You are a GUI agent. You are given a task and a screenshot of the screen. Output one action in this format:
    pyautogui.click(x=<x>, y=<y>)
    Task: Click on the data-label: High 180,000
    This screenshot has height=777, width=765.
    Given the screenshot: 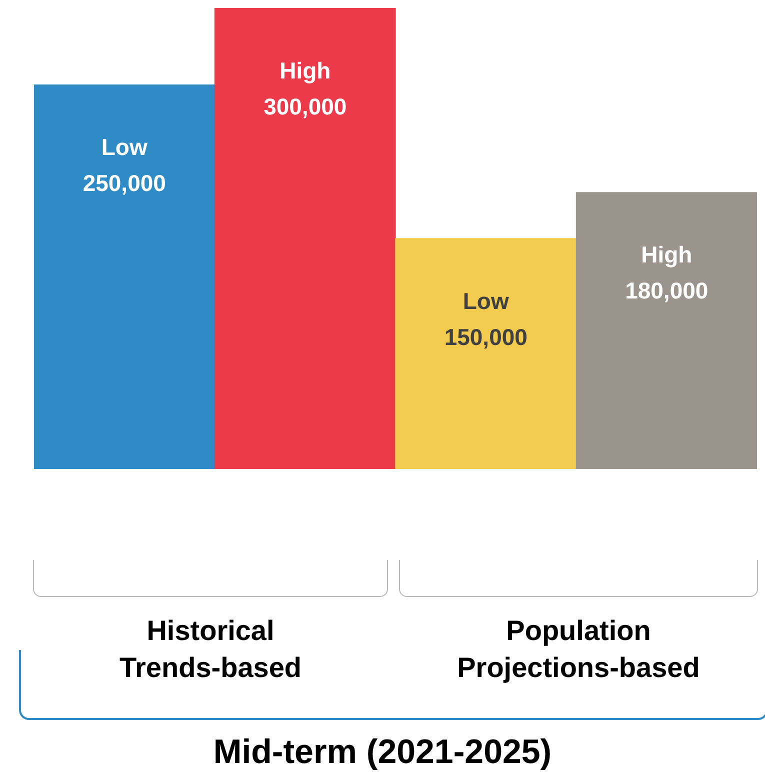 What is the action you would take?
    pyautogui.click(x=666, y=273)
    